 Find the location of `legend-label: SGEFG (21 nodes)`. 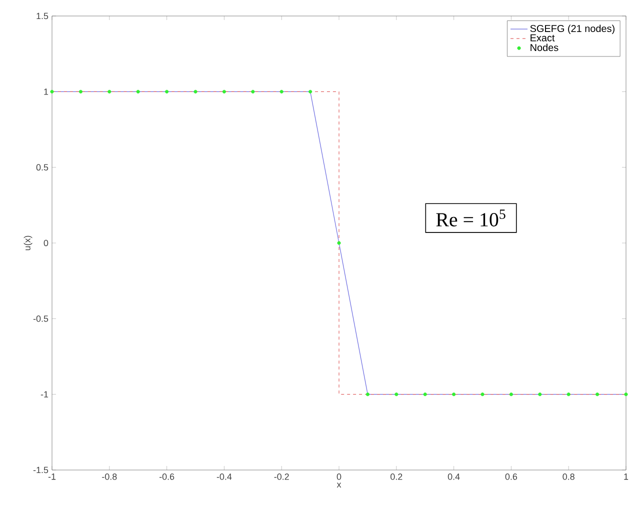

legend-label: SGEFG (21 nodes) is located at coordinates (572, 29).